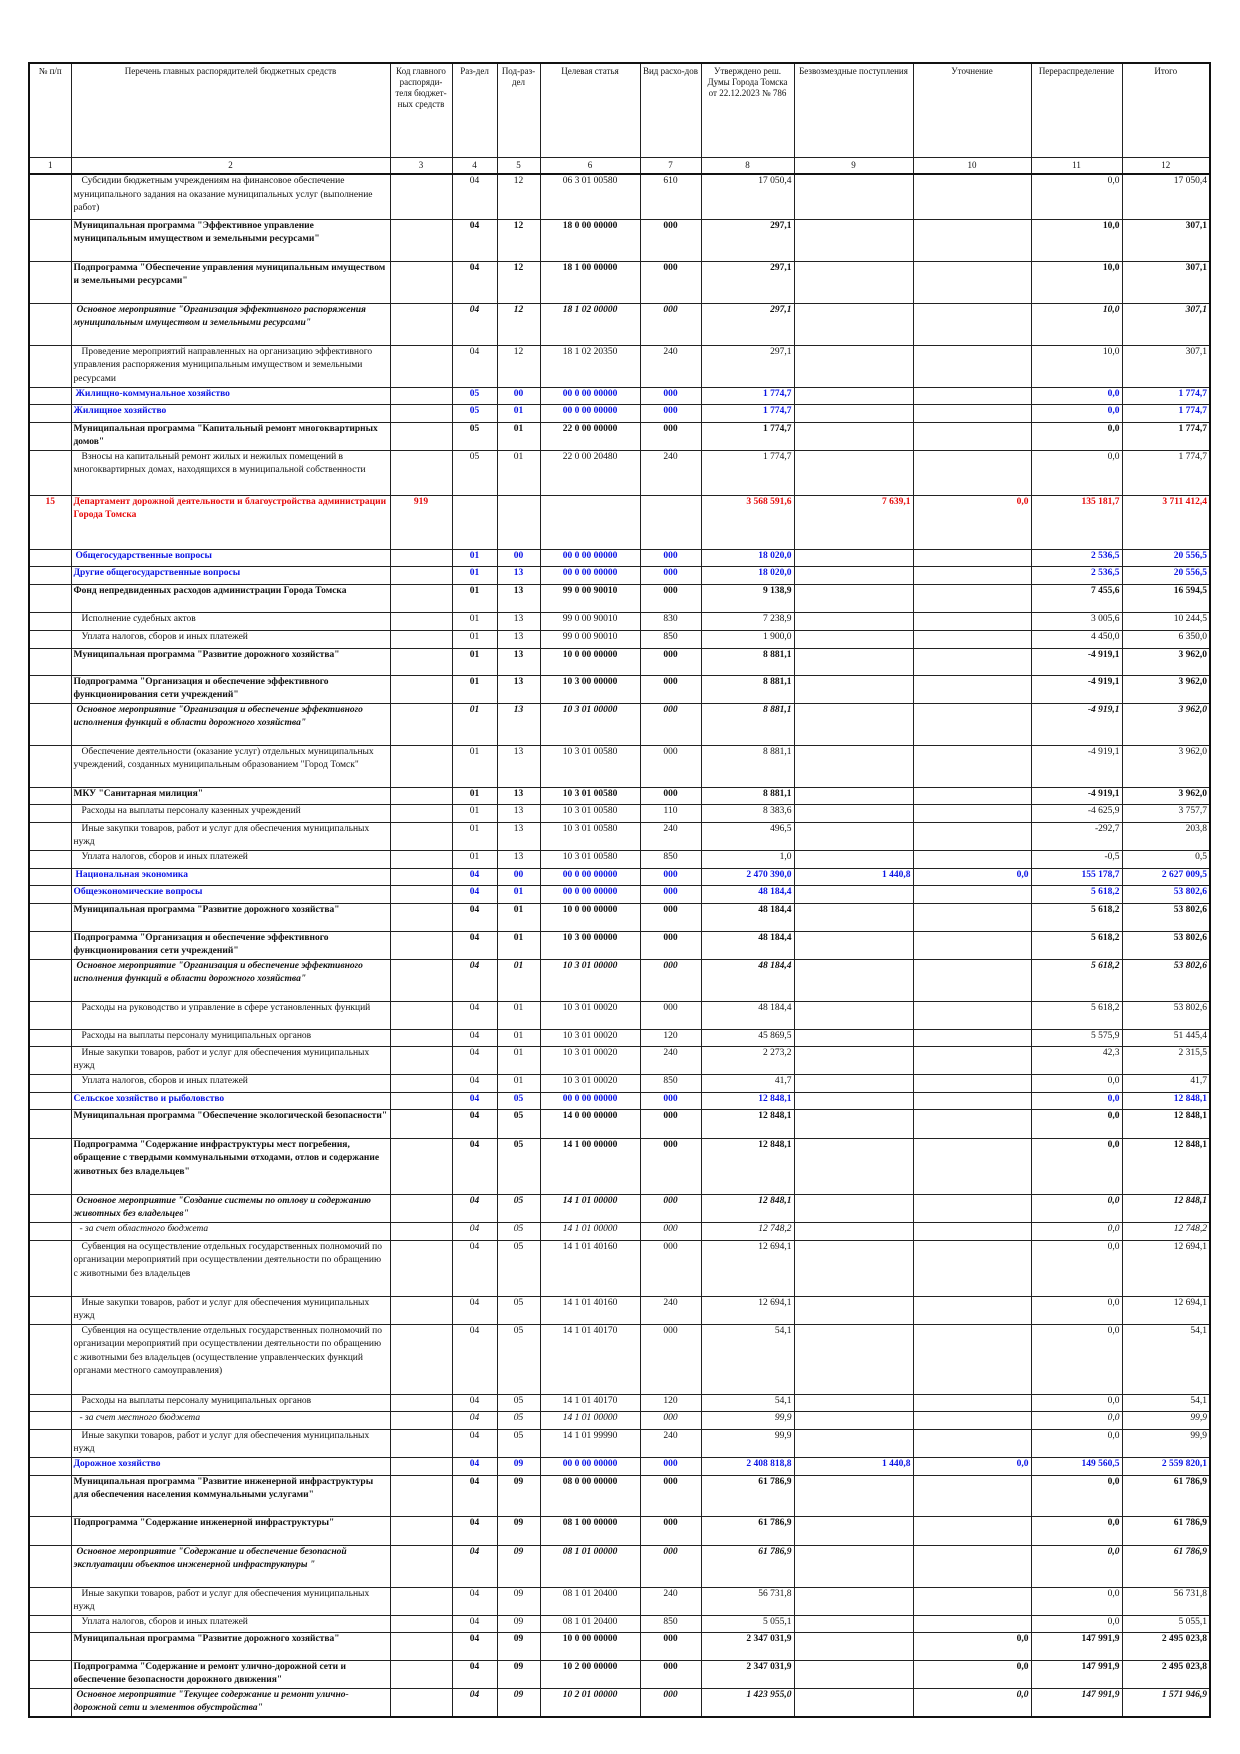 Image resolution: width=1240 pixels, height=1754 pixels. Describe the element at coordinates (1166, 1420) in the screenshot. I see `cell-total: 99,9` at that location.